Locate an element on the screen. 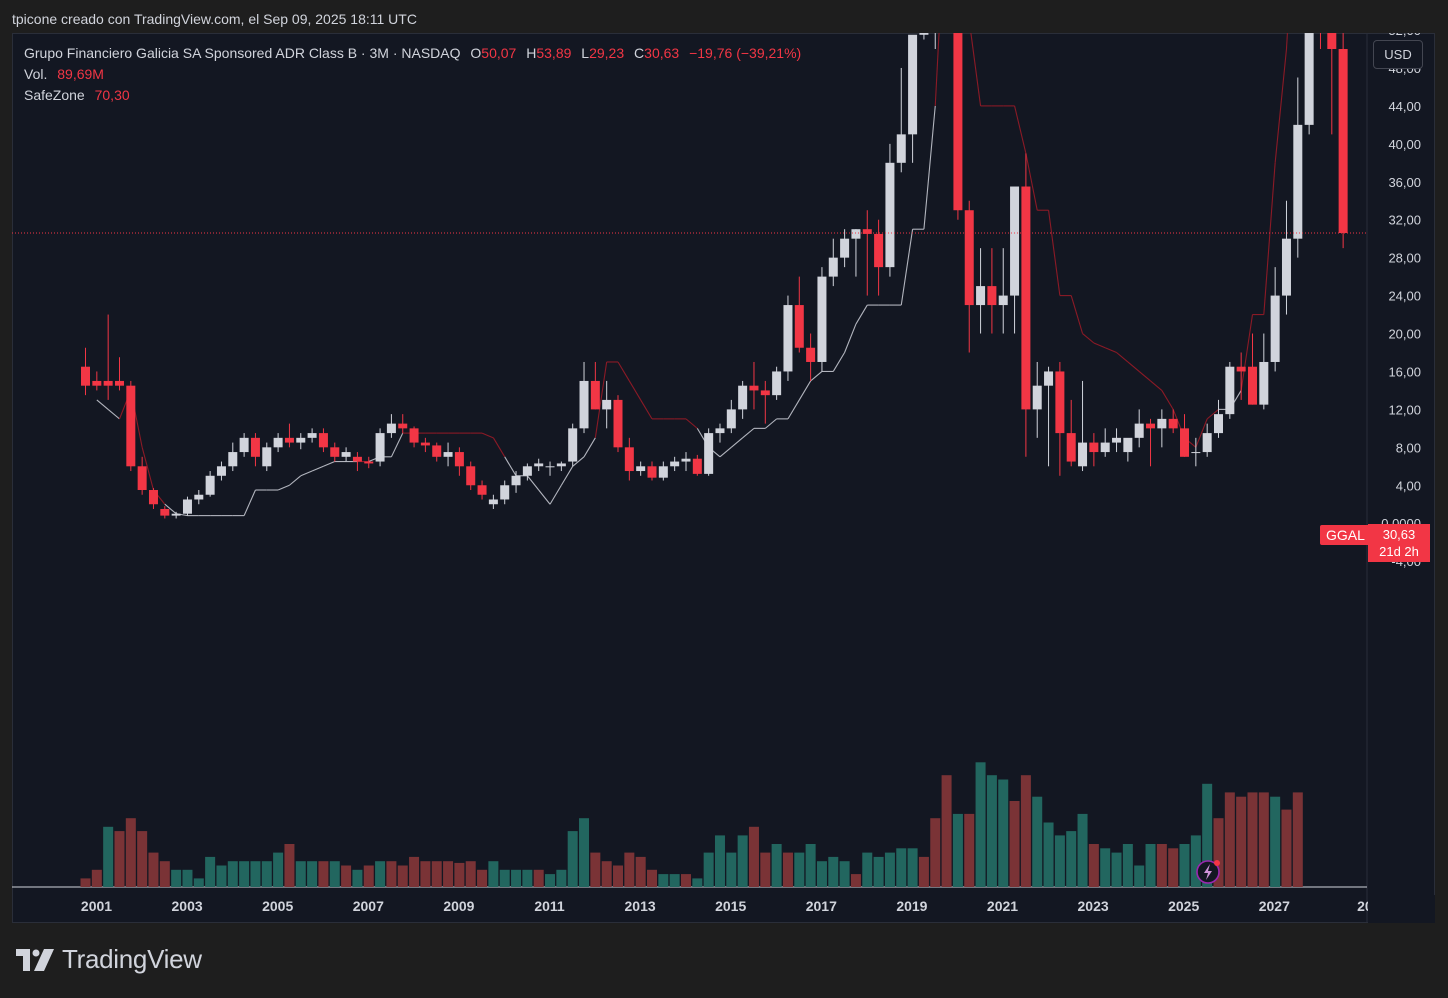  y-axis-tick-label: 28,00 is located at coordinates (1404, 258).